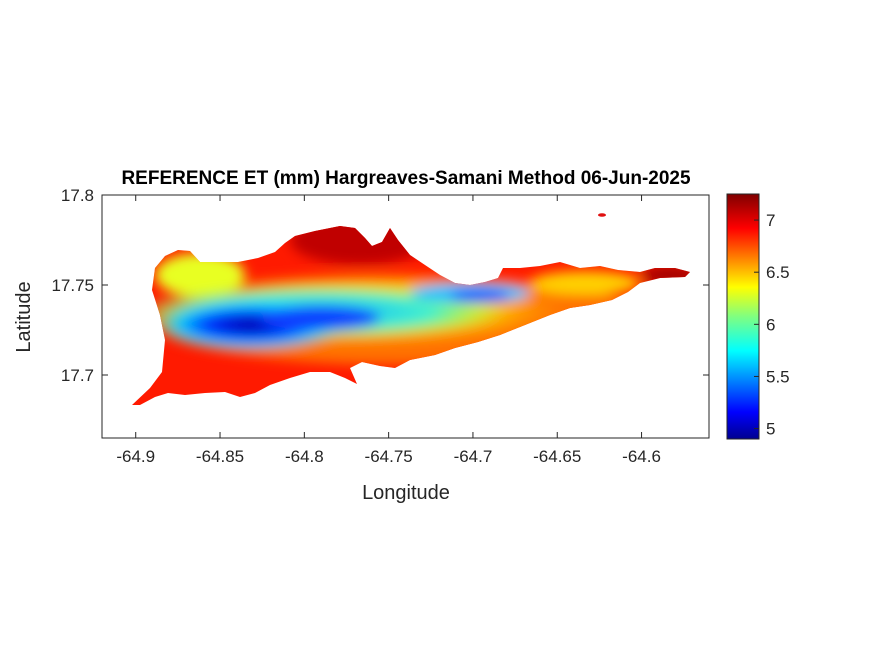  What do you see at coordinates (743, 316) in the screenshot?
I see `colorbar` at bounding box center [743, 316].